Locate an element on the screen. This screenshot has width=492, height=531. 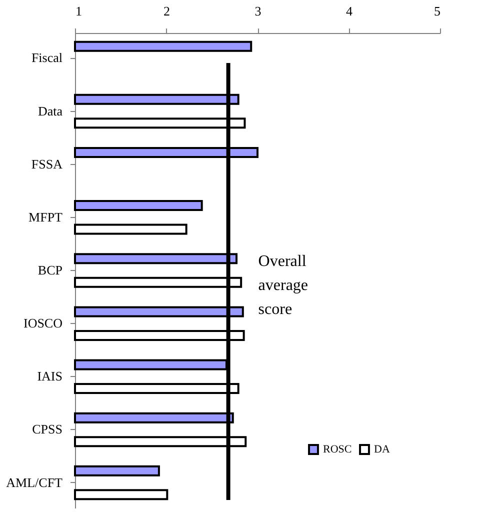
legend-label: DA is located at coordinates (382, 450).